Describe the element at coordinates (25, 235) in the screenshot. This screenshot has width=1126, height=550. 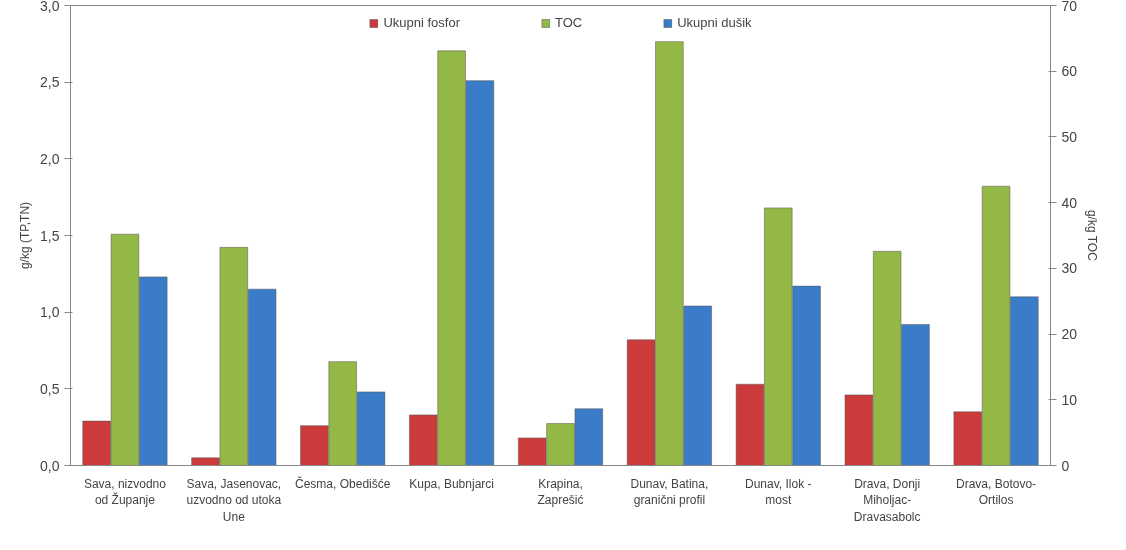
I see `y-axis-title: g/kg (TP,TN)` at that location.